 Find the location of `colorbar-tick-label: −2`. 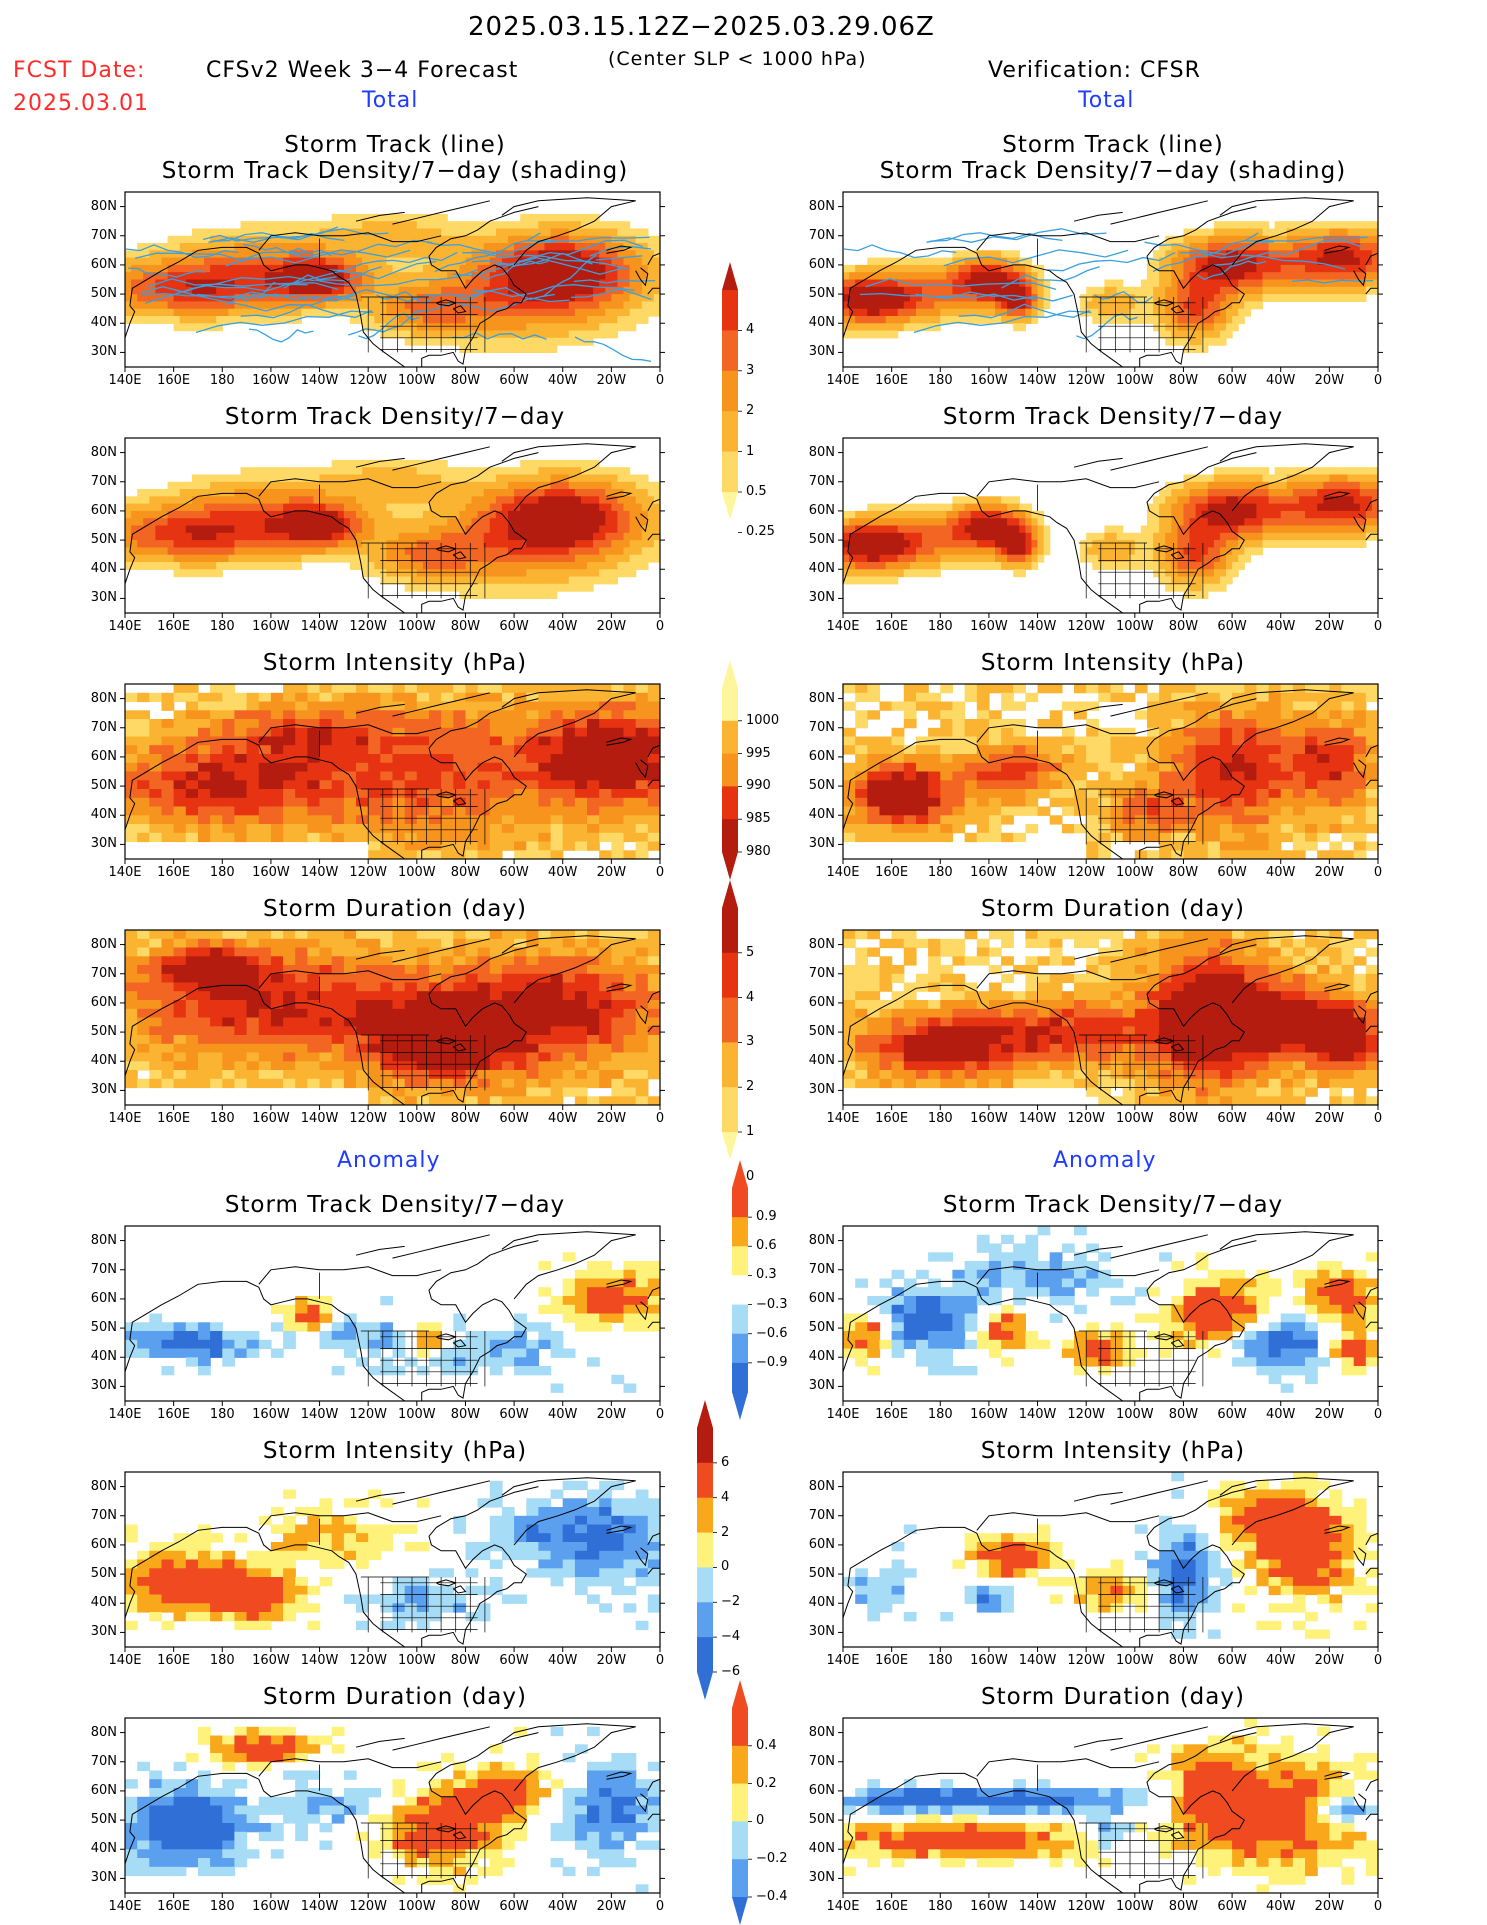

colorbar-tick-label: −2 is located at coordinates (731, 1602).